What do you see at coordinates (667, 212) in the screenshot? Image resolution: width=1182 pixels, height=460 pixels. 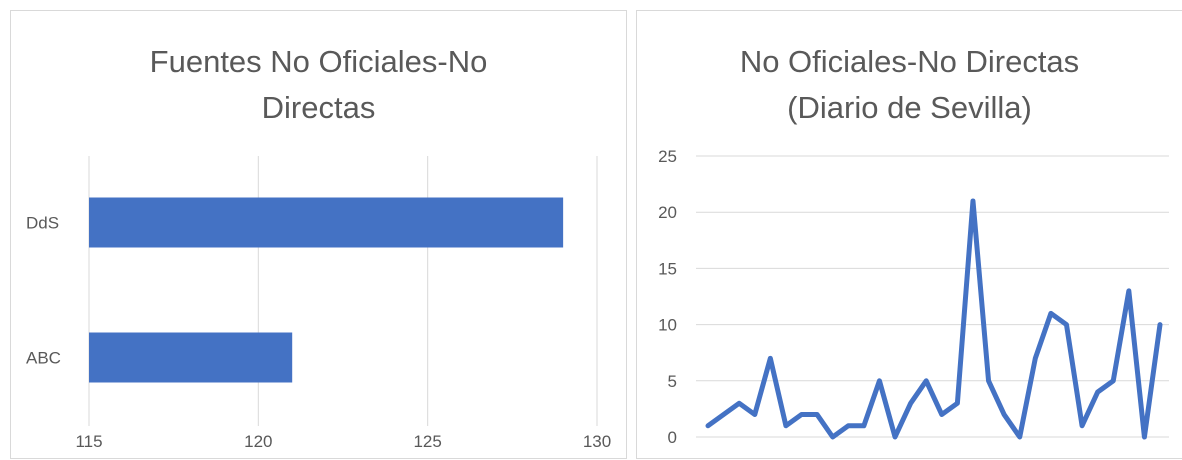 I see `y-tick-label: 20` at bounding box center [667, 212].